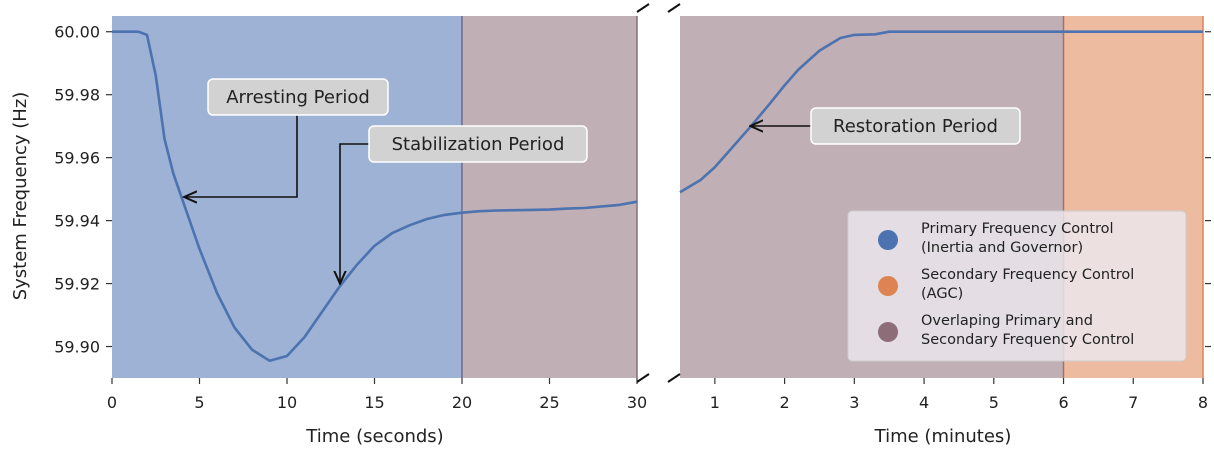 The height and width of the screenshot is (449, 1214). What do you see at coordinates (715, 402) in the screenshot?
I see `right-x-tick-label-0: 1` at bounding box center [715, 402].